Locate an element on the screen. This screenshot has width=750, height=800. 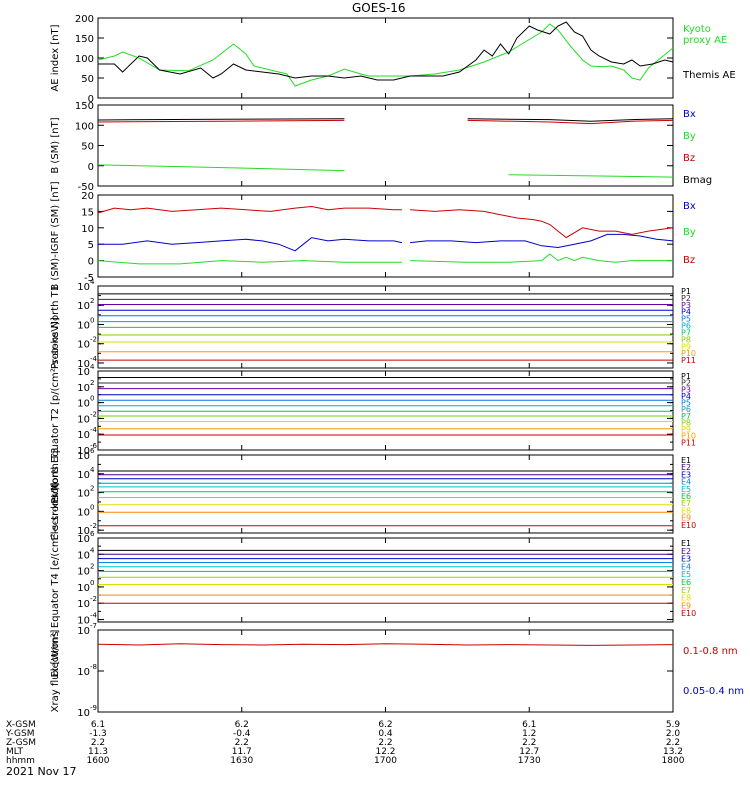
x-tick-value: 6.2 is located at coordinates (385, 725).